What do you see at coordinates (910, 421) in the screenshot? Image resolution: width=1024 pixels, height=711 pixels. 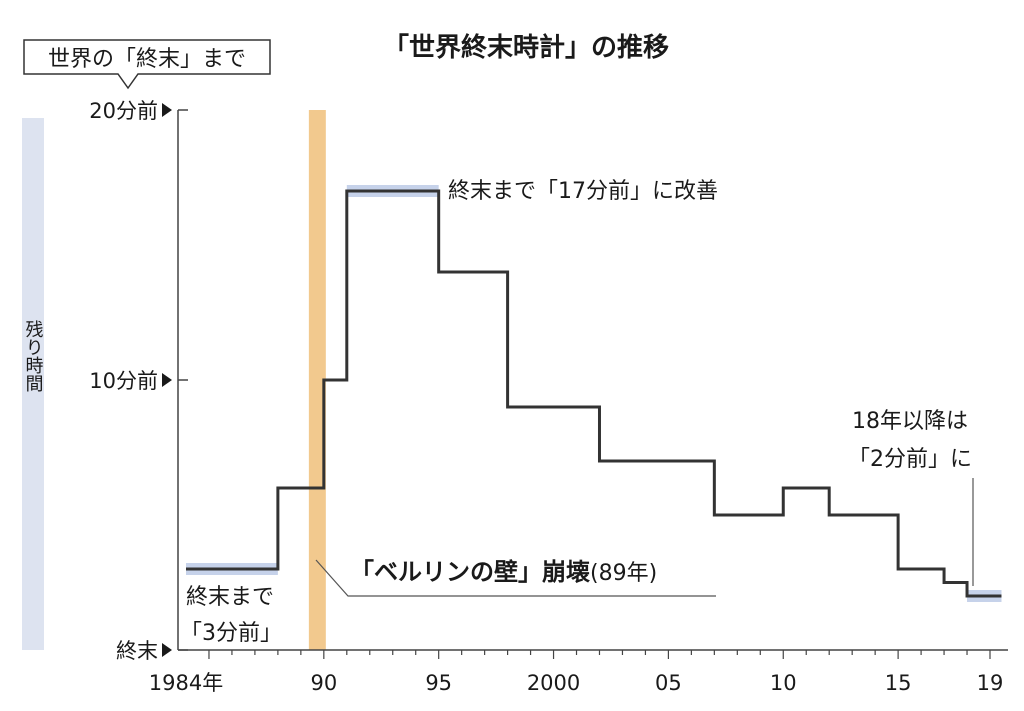 I see `annotation-latest-line1: 18年以降は` at bounding box center [910, 421].